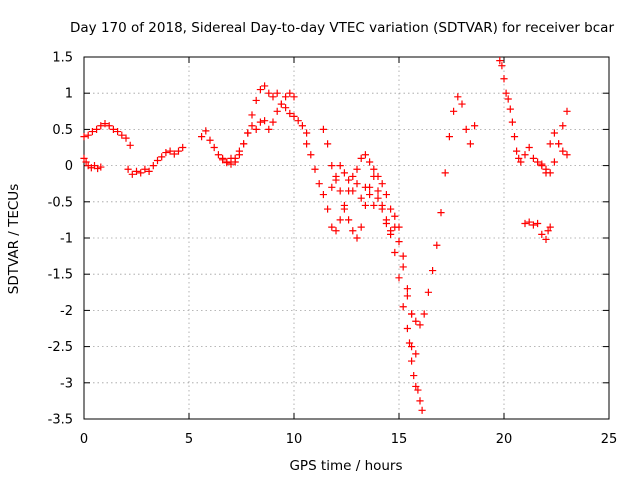  What do you see at coordinates (504, 439) in the screenshot?
I see `x-tick-label: 20` at bounding box center [504, 439].